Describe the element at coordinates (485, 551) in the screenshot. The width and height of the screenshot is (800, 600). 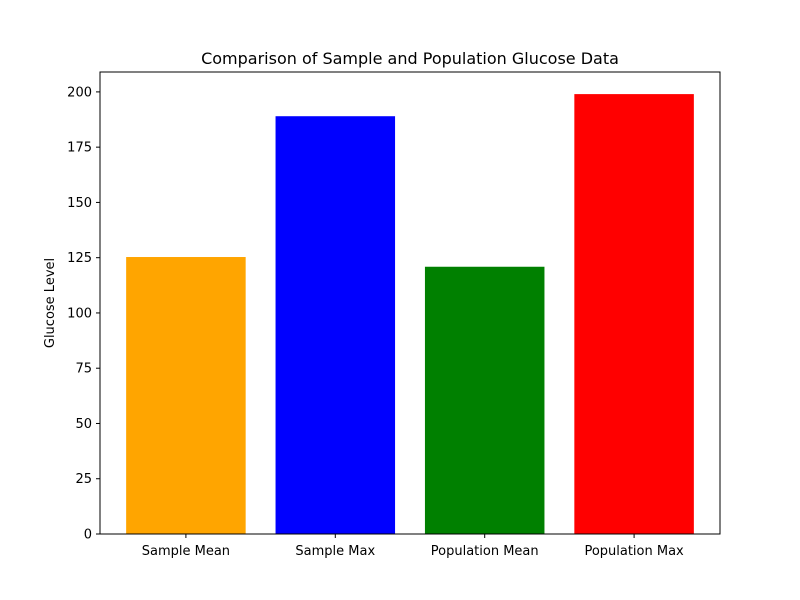
I see `x-tick-label: Population Mean` at that location.